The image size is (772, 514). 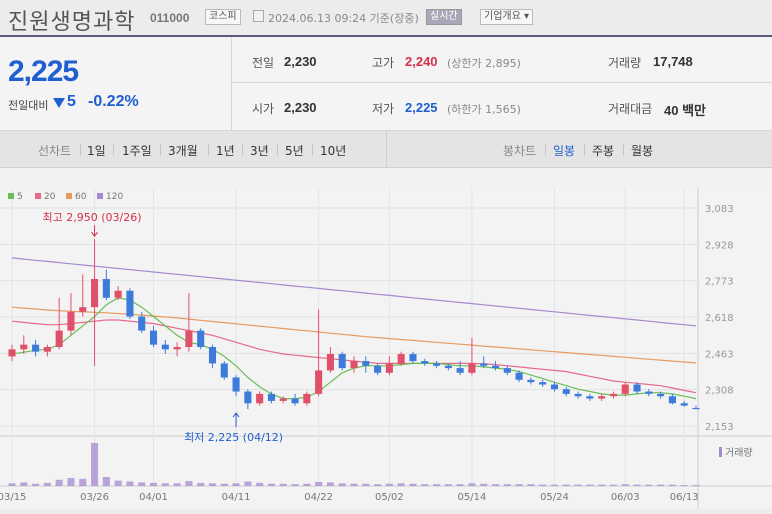 What do you see at coordinates (94, 234) in the screenshot?
I see `high-arrowhead-icon` at bounding box center [94, 234].